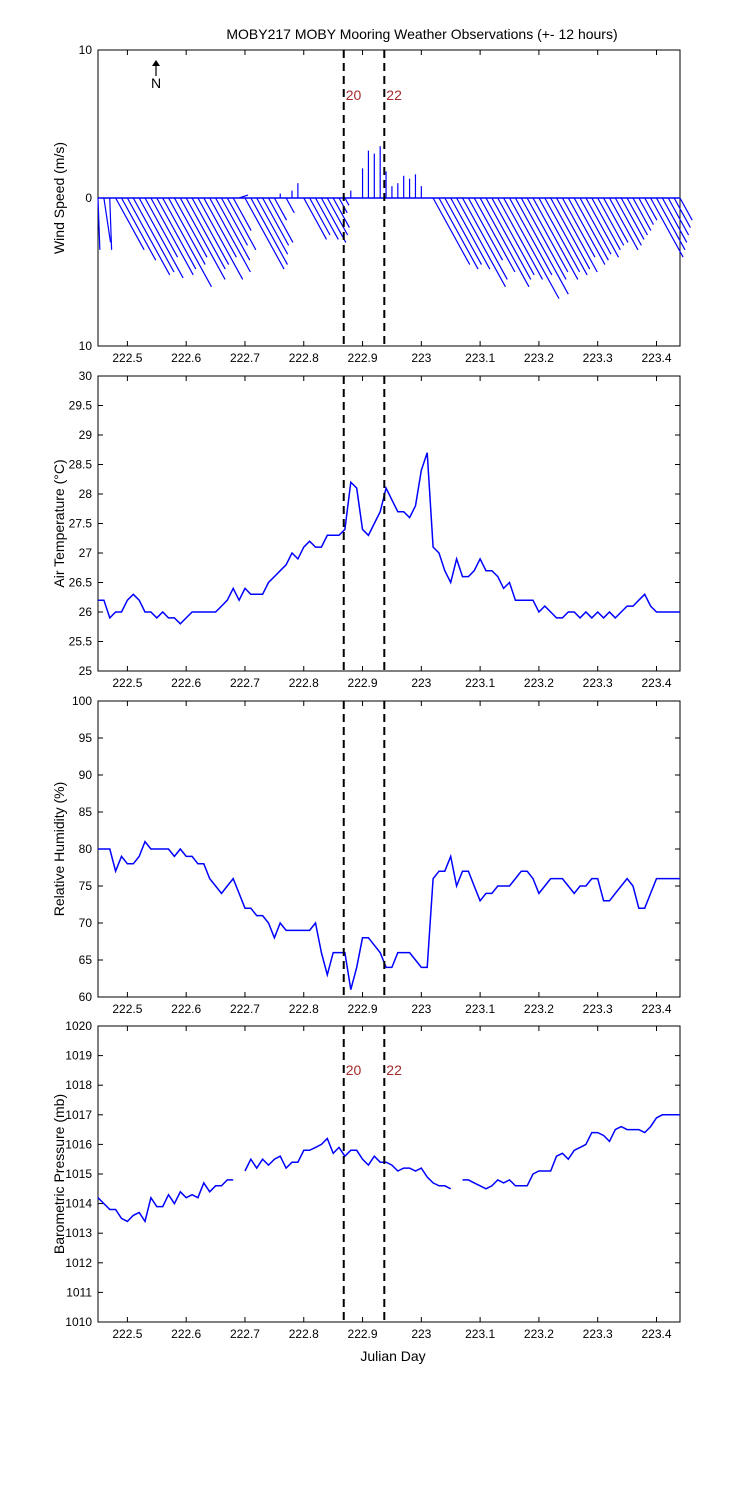  Describe the element at coordinates (59, 198) in the screenshot. I see `wind-y-axis-label: Wind Speed (m/s)` at that location.